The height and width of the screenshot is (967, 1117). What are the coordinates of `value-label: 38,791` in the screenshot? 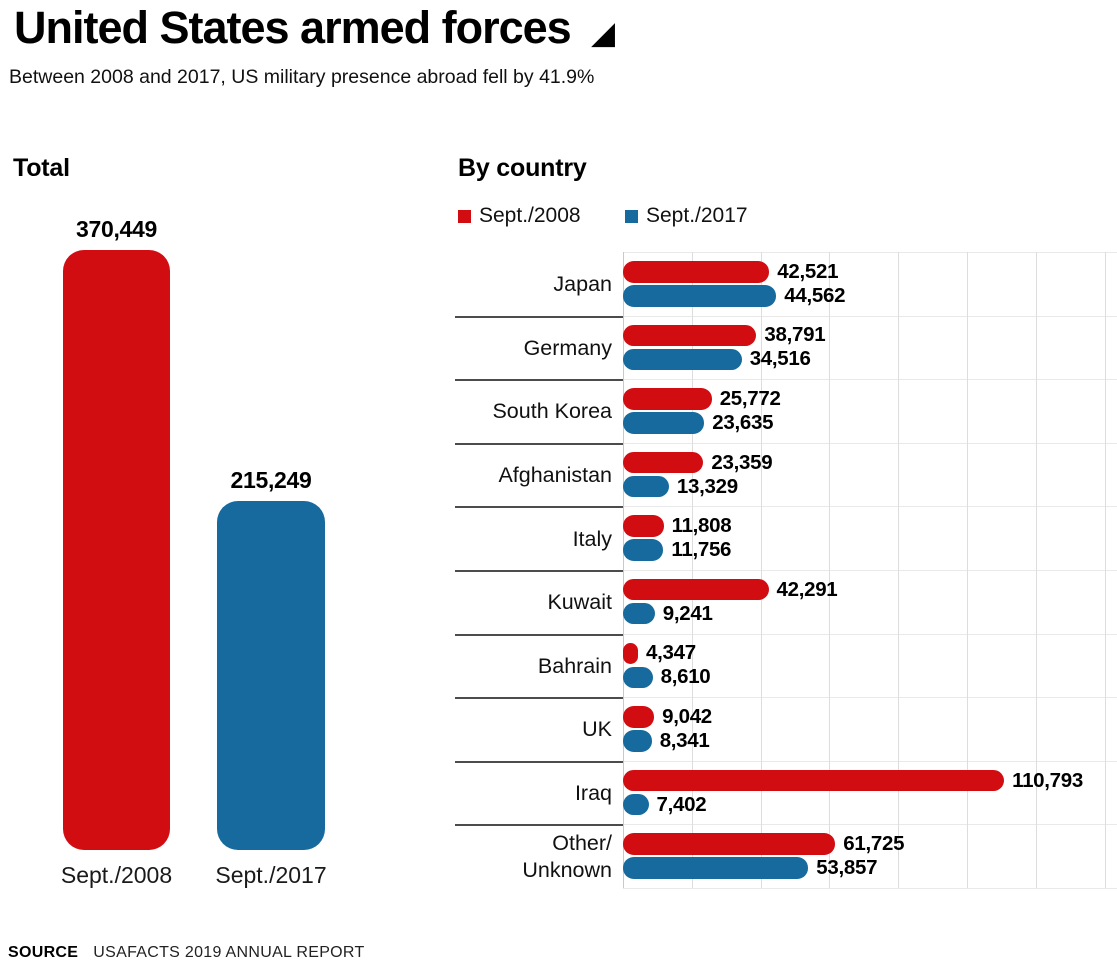 It's located at (795, 335).